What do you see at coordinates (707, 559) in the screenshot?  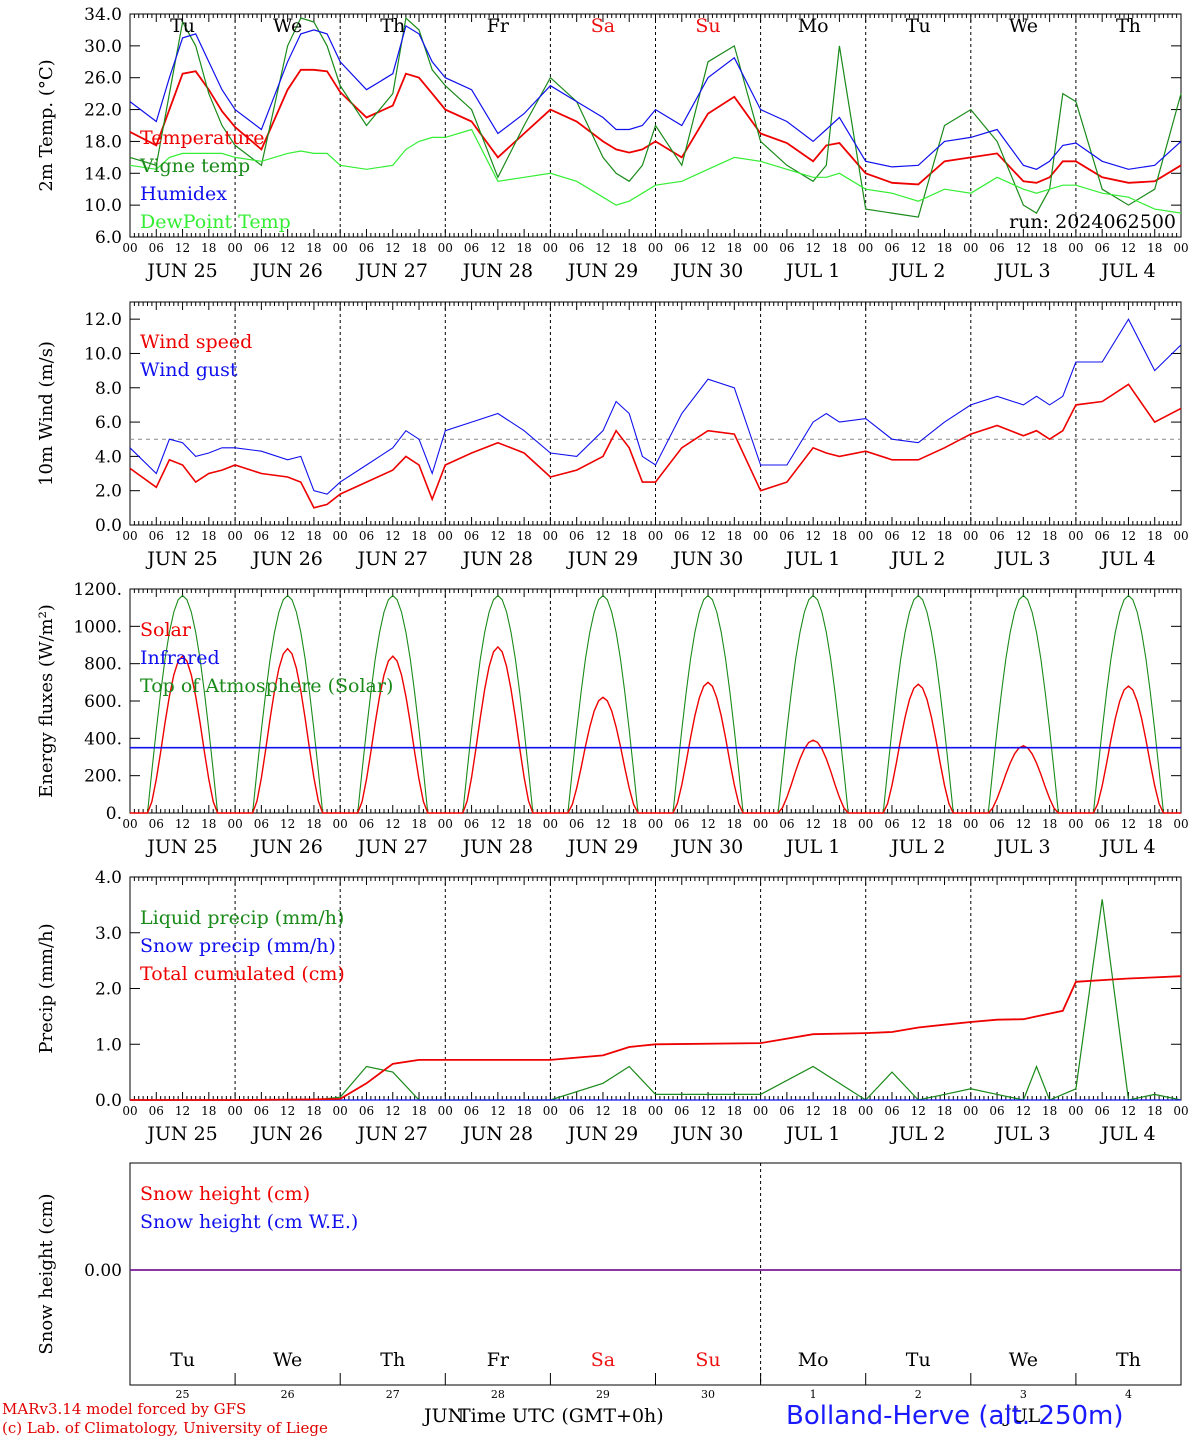 I see `date-label: JUN 30` at bounding box center [707, 559].